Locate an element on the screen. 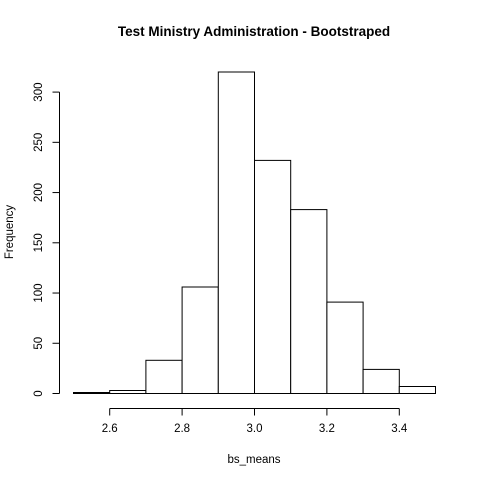 This screenshot has height=480, width=480. y-axis-title: Frequency is located at coordinates (10, 232).